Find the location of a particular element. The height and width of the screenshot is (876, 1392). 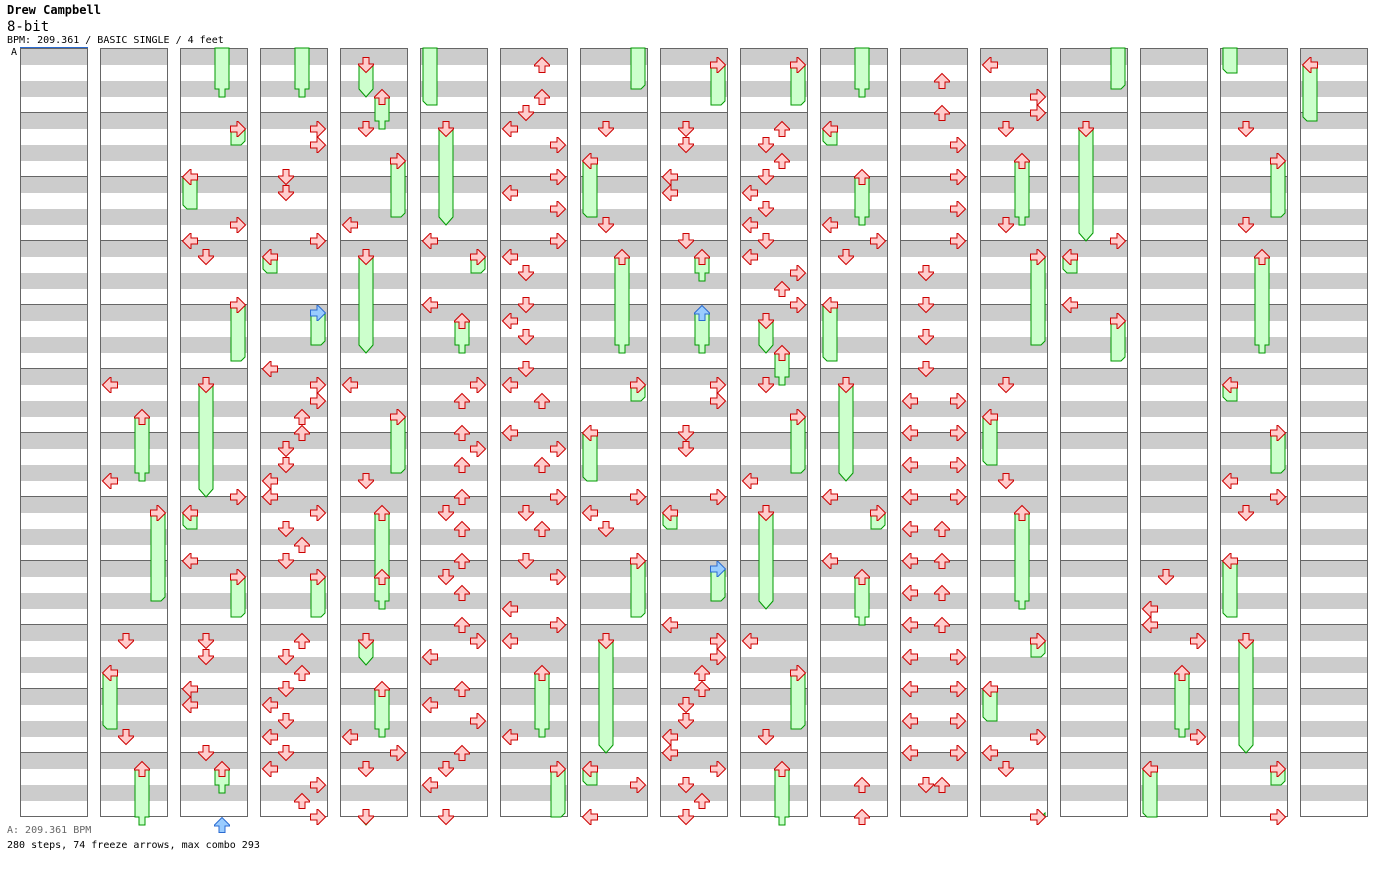

shock-right-arrow-icon is located at coordinates (718, 569).